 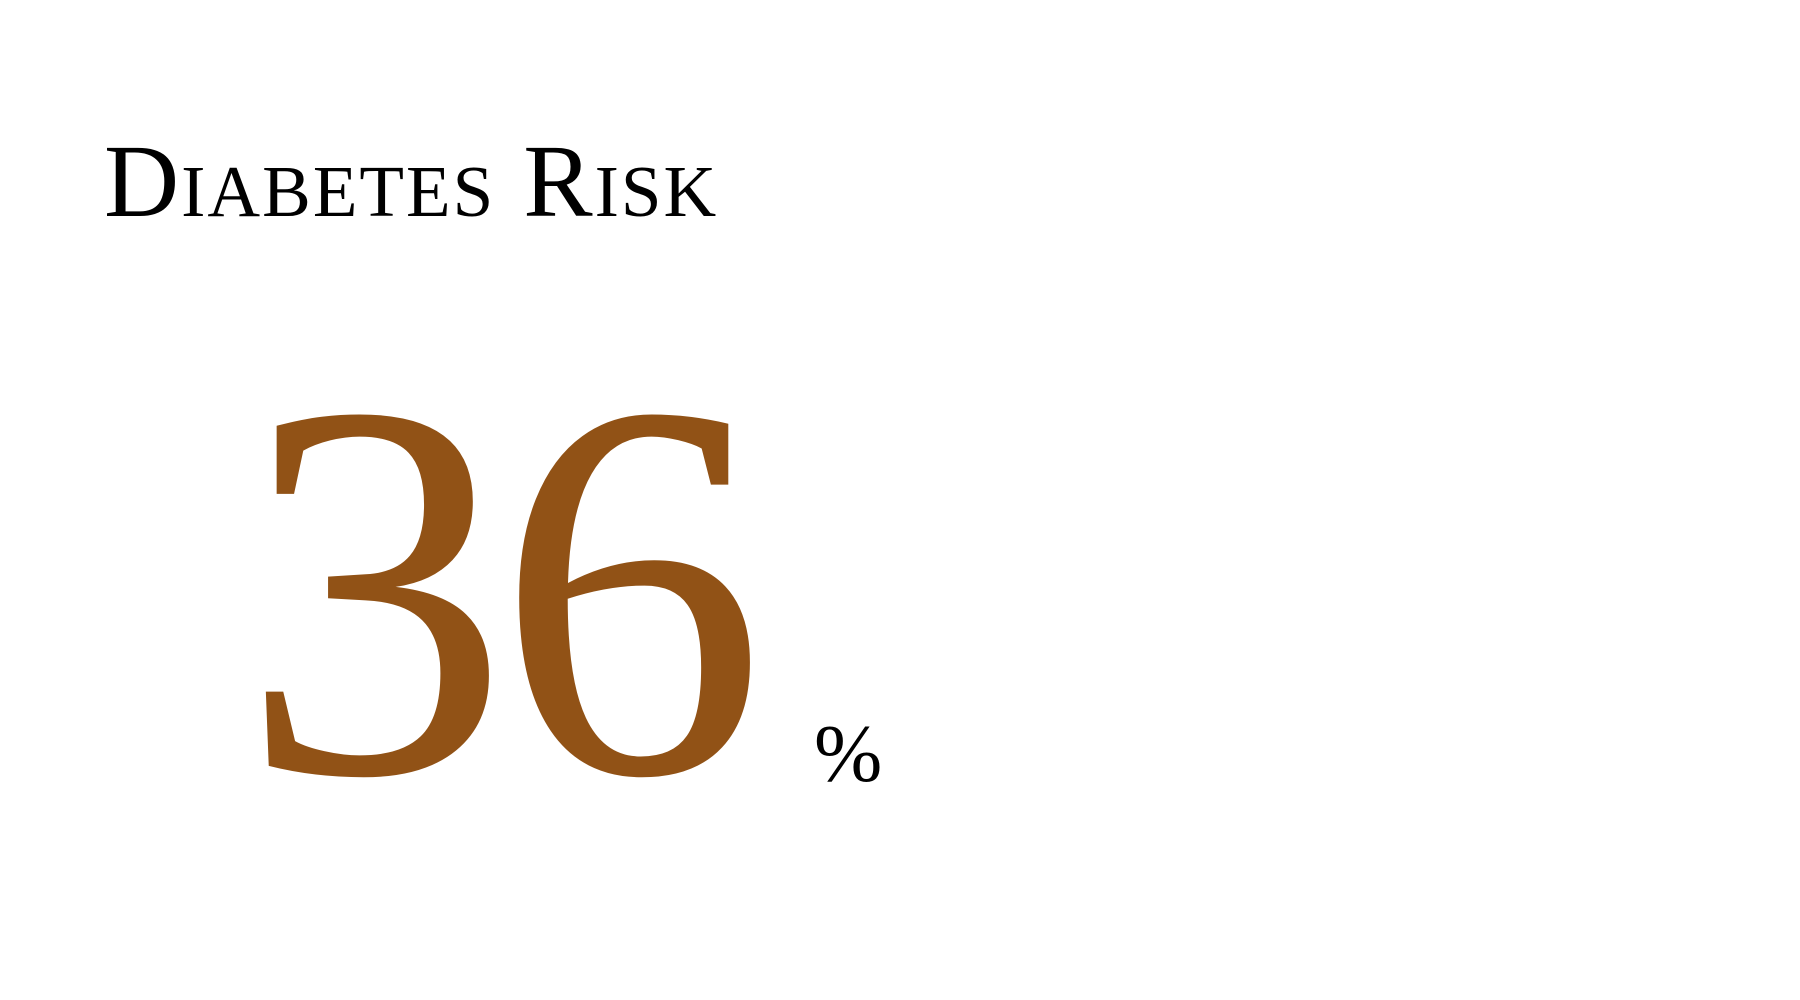 What do you see at coordinates (848, 754) in the screenshot?
I see `risk-unit: %` at bounding box center [848, 754].